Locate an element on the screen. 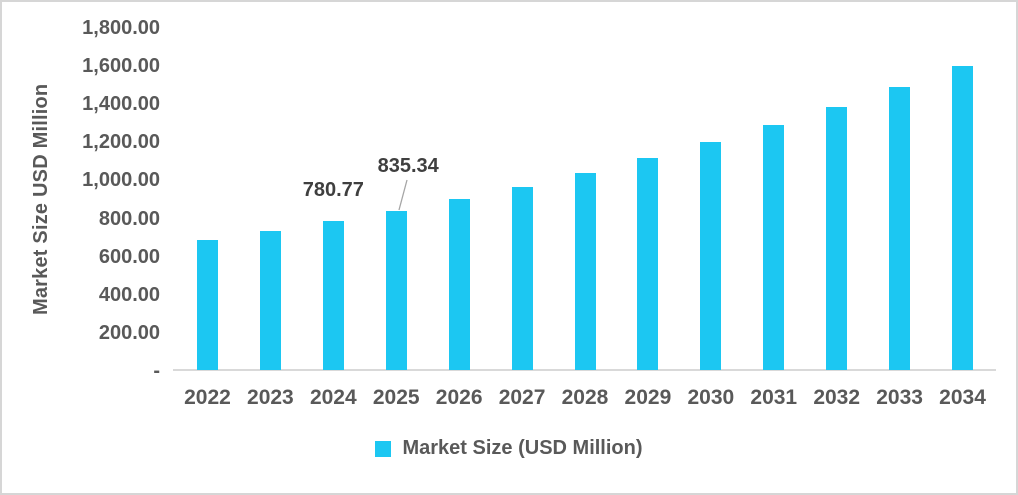 This screenshot has width=1018, height=495. bar-2026 is located at coordinates (459, 284).